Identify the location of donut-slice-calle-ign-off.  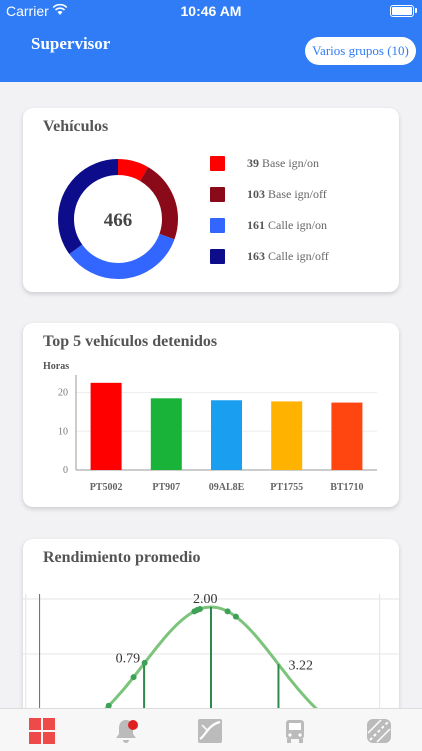
(118, 219).